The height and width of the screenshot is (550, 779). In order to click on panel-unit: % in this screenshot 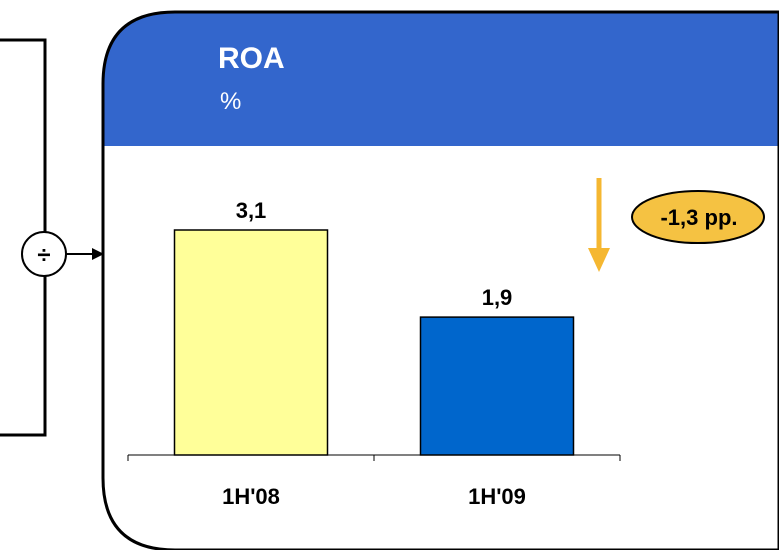, I will do `click(230, 101)`.